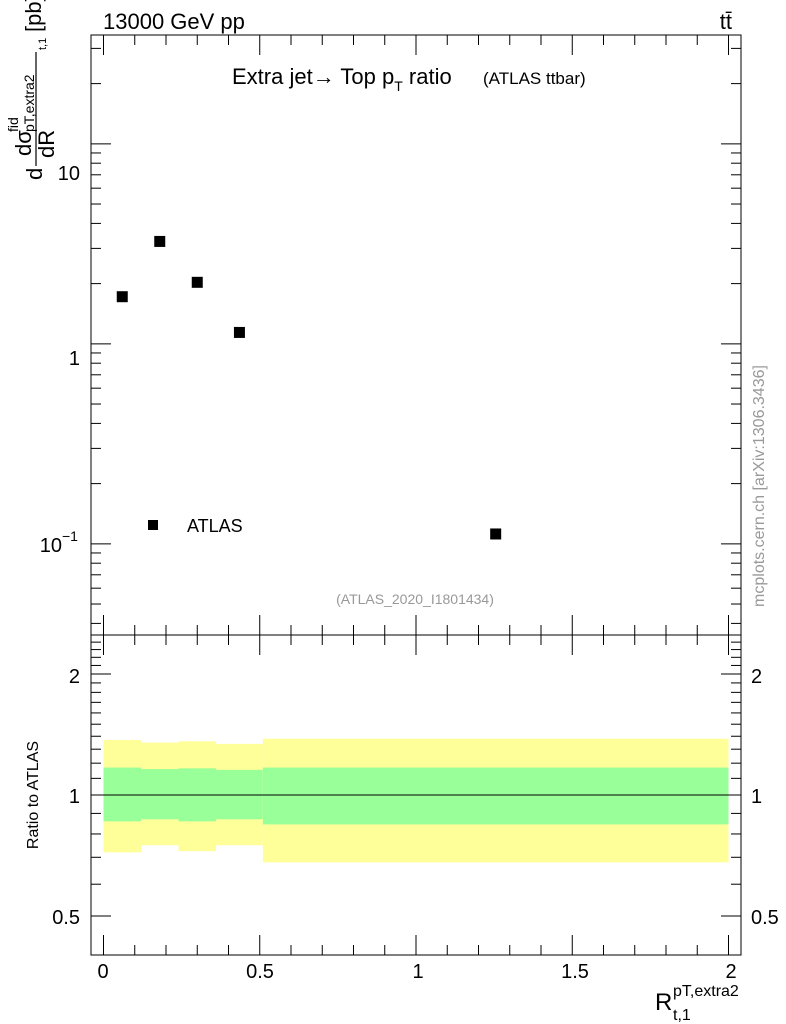 The width and height of the screenshot is (786, 1024). Describe the element at coordinates (575, 972) in the screenshot. I see `x-tick-1.5: 1.5` at that location.